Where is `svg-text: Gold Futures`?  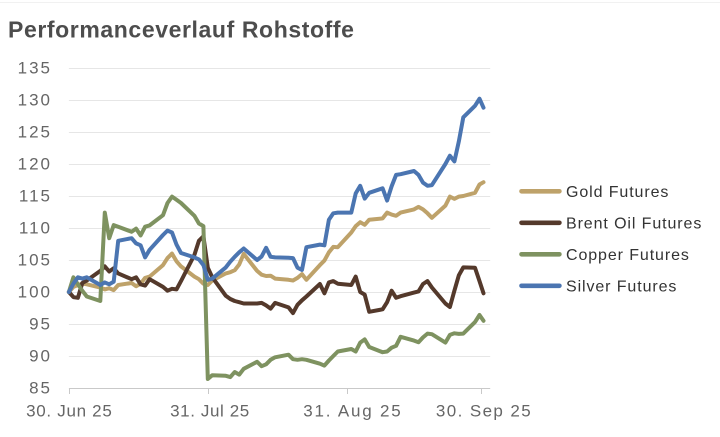
svg-text: Gold Futures is located at coordinates (617, 192).